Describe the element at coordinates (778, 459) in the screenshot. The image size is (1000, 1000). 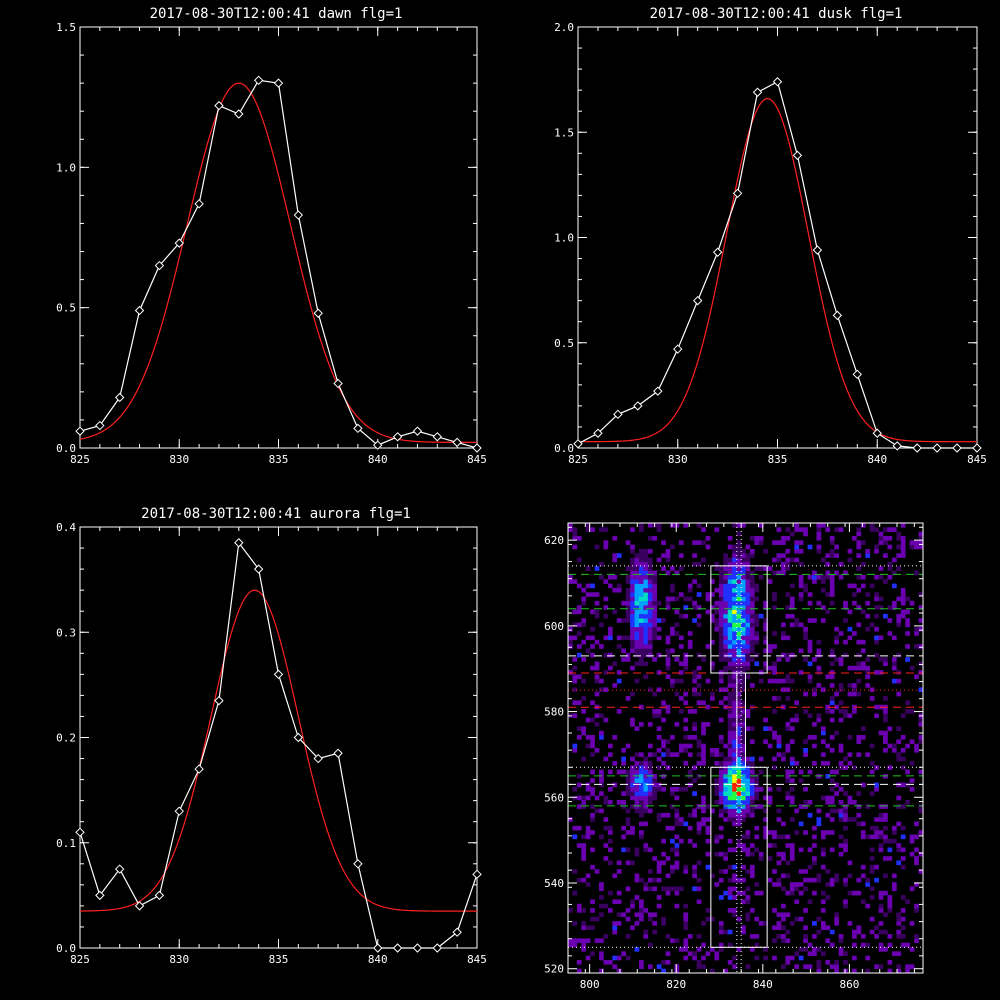
I see `dusk-x-tick-label: 835` at that location.